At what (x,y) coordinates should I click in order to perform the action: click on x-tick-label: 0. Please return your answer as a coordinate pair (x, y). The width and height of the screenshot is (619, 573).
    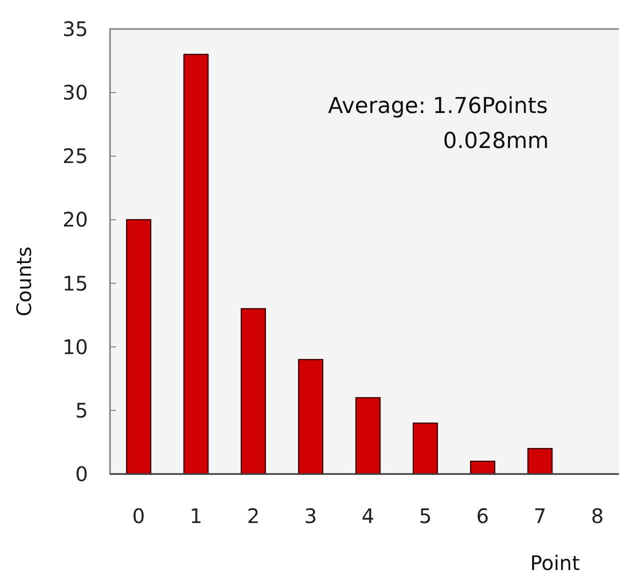
    Looking at the image, I should click on (139, 516).